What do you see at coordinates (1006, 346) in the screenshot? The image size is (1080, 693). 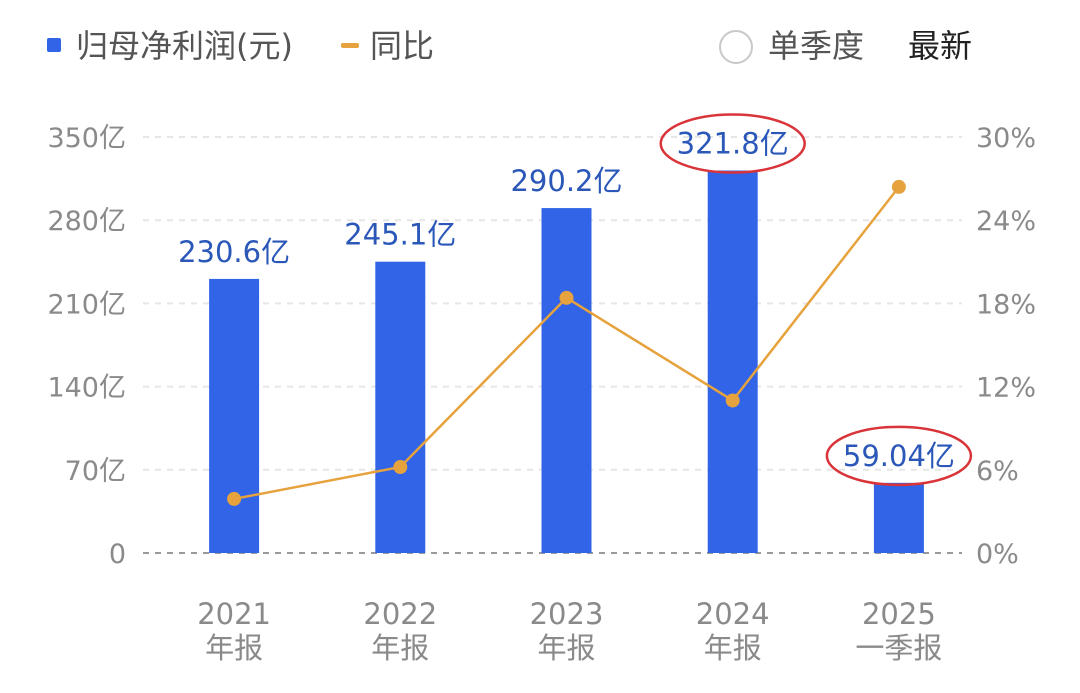 I see `right-axis: 0% 6% 12% 18% 24% 30%` at bounding box center [1006, 346].